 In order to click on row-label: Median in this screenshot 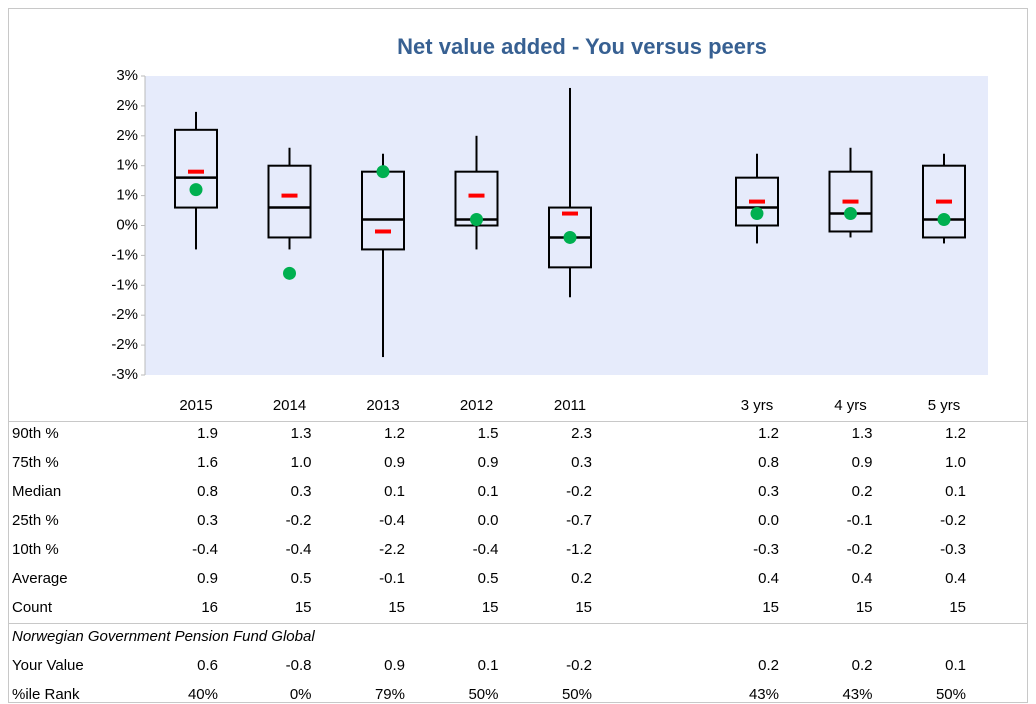, I will do `click(36, 491)`.